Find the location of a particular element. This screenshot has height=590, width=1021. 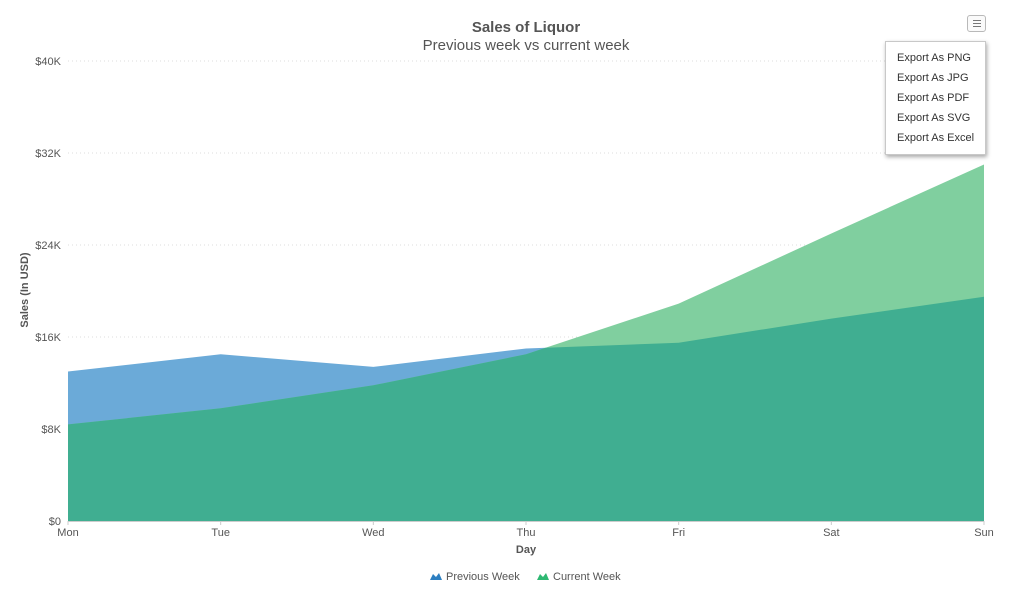

legend-item-current-week: Current Week is located at coordinates (579, 577).